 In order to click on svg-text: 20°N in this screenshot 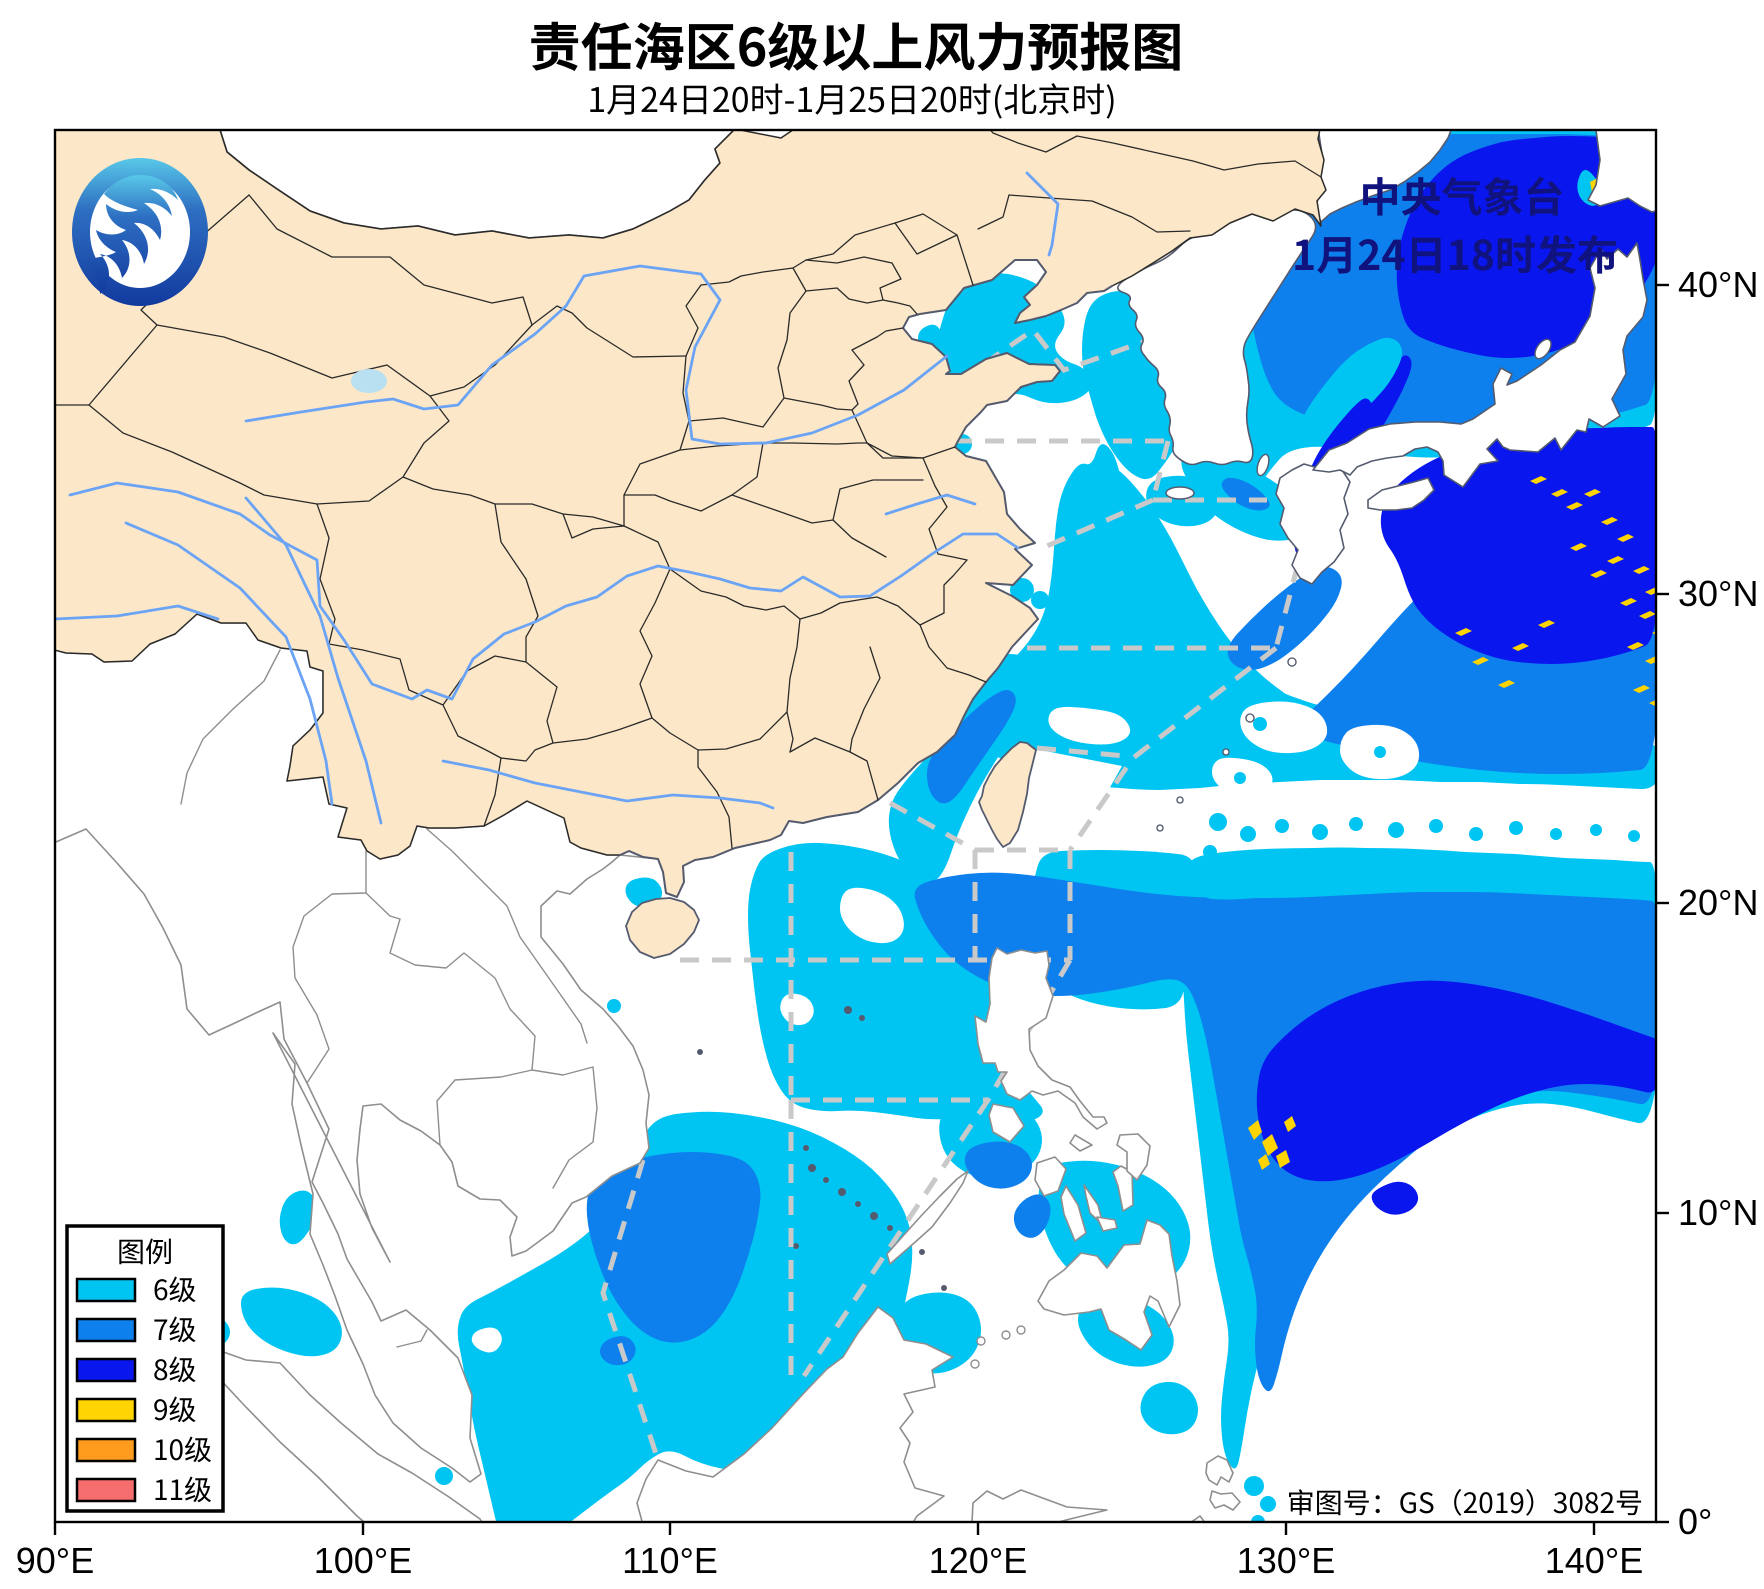, I will do `click(1718, 902)`.